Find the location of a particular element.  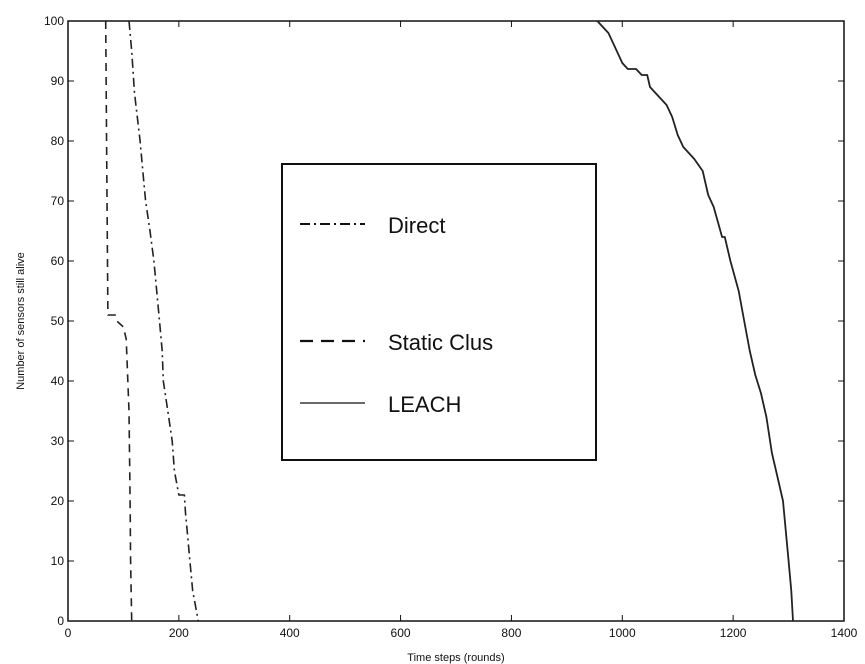

x-tick-label: 0 is located at coordinates (68, 633).